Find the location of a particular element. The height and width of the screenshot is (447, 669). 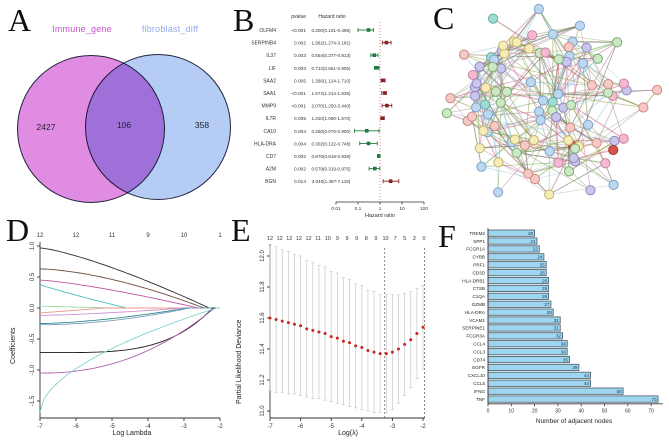

svg-text: IL7R is located at coordinates (270, 119).